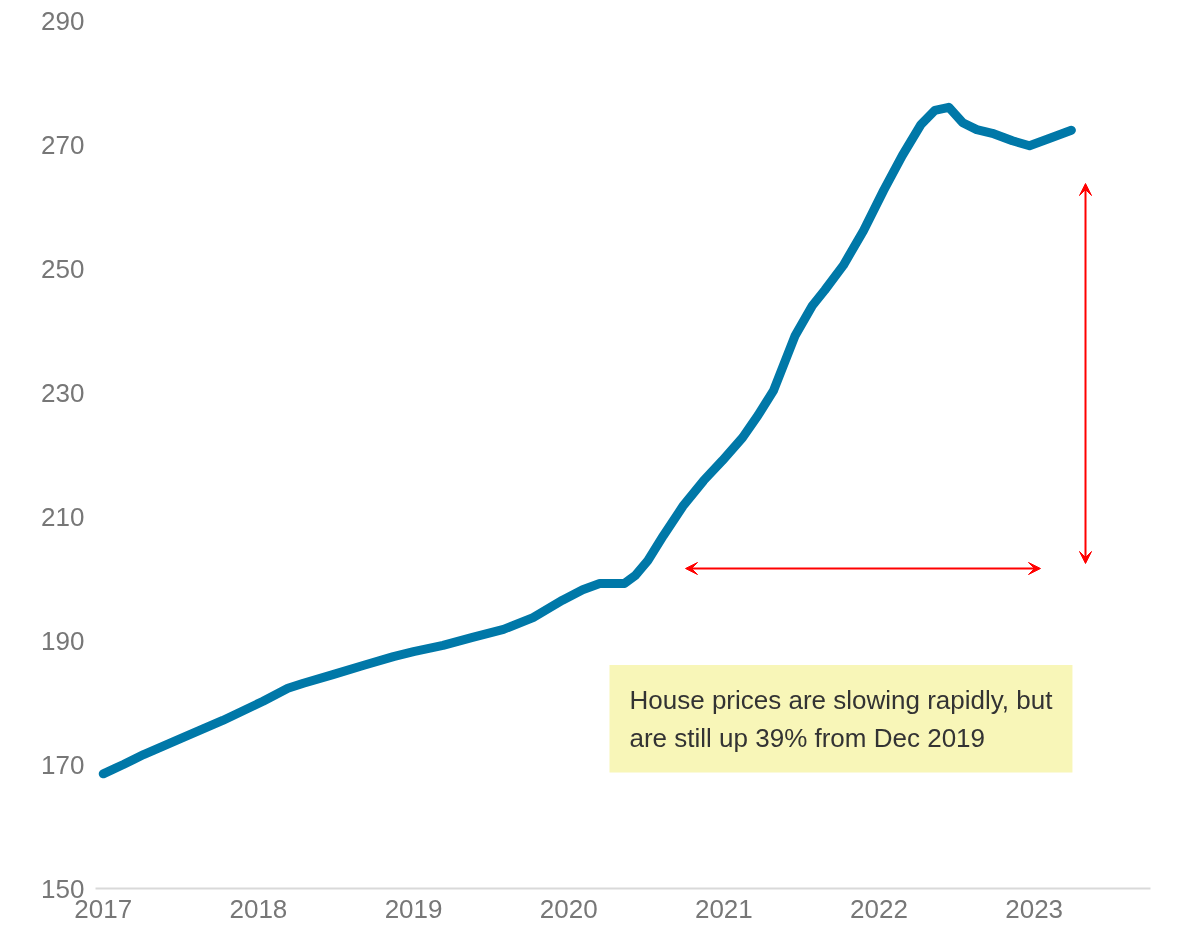 Image resolution: width=1179 pixels, height=942 pixels. I want to click on y-tick-label: 230, so click(63, 392).